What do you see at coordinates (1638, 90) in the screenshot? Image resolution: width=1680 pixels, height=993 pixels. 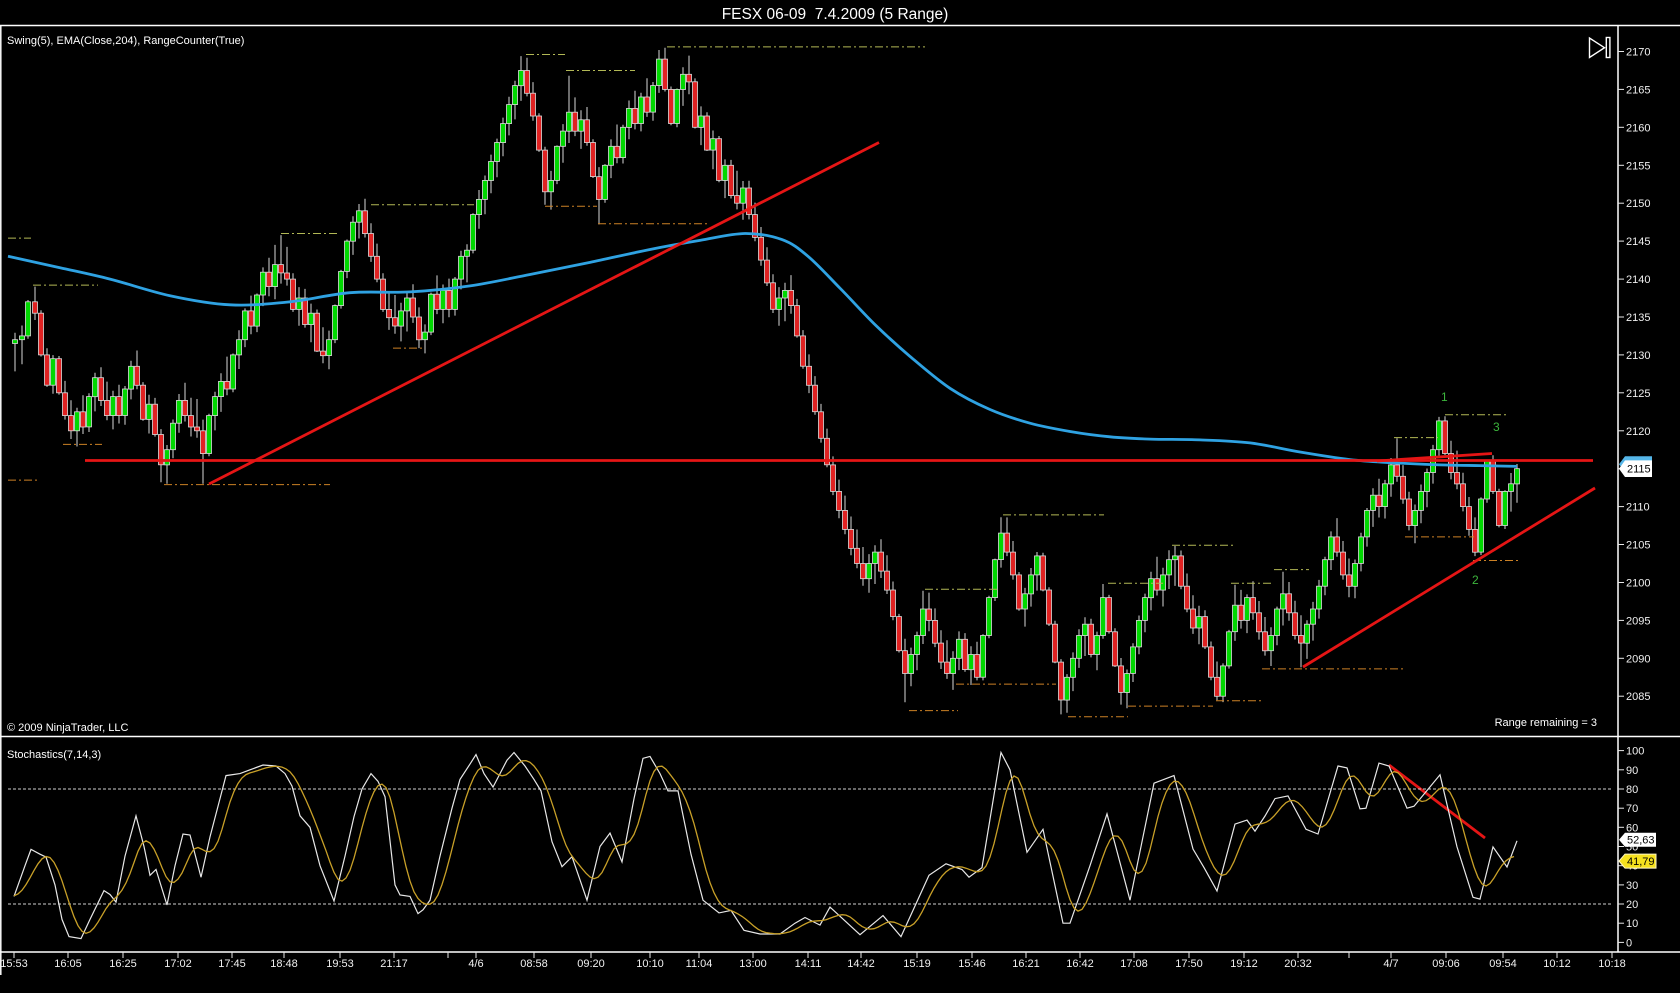 I see `svg-text: 2165` at bounding box center [1638, 90].